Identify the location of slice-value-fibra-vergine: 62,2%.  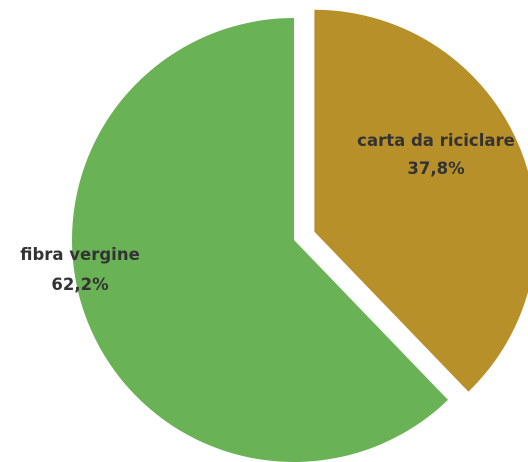
(80, 284).